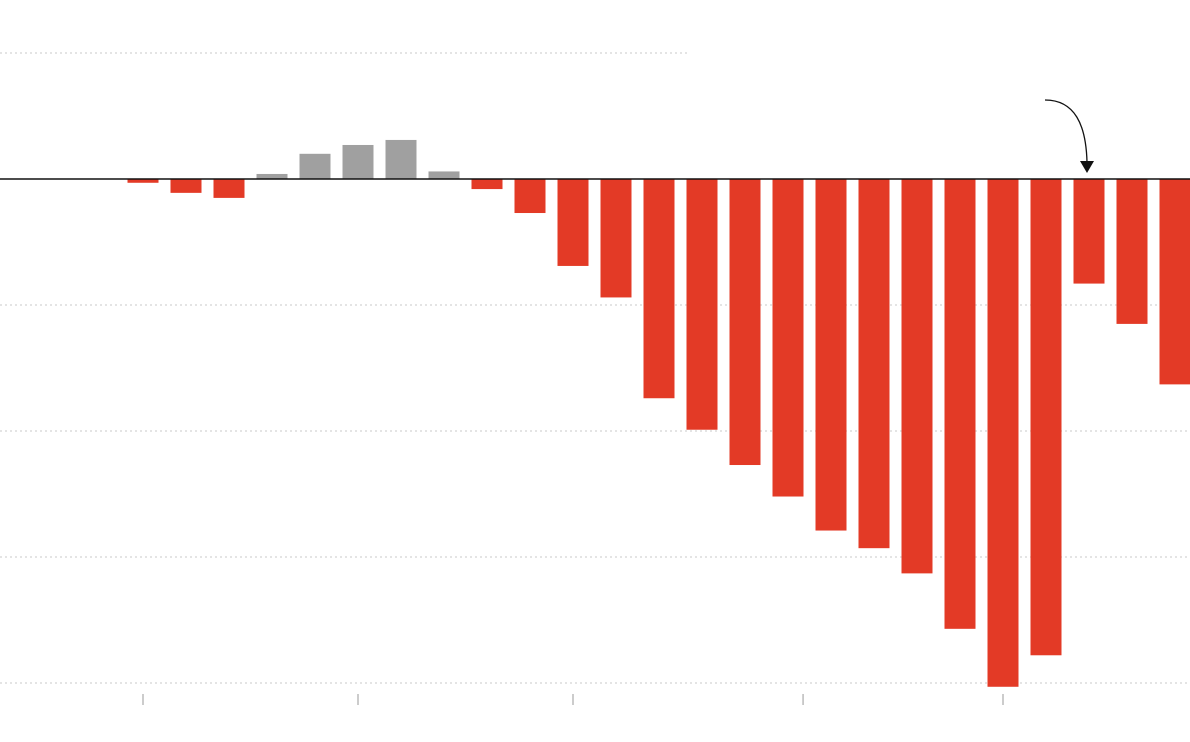 The width and height of the screenshot is (1190, 742). What do you see at coordinates (1066, 131) in the screenshot?
I see `annotation-arrow` at bounding box center [1066, 131].